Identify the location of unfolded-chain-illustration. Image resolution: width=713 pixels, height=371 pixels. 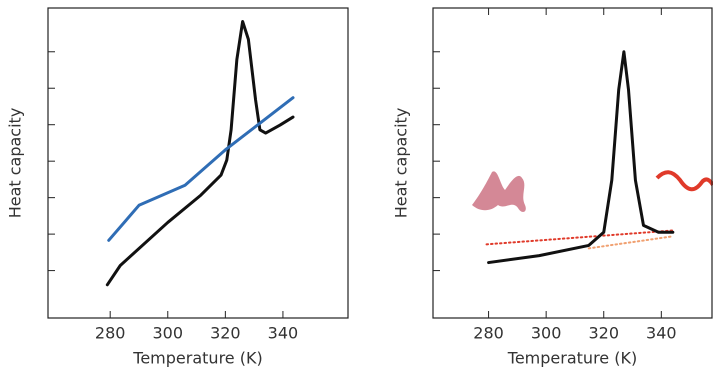
(684, 181).